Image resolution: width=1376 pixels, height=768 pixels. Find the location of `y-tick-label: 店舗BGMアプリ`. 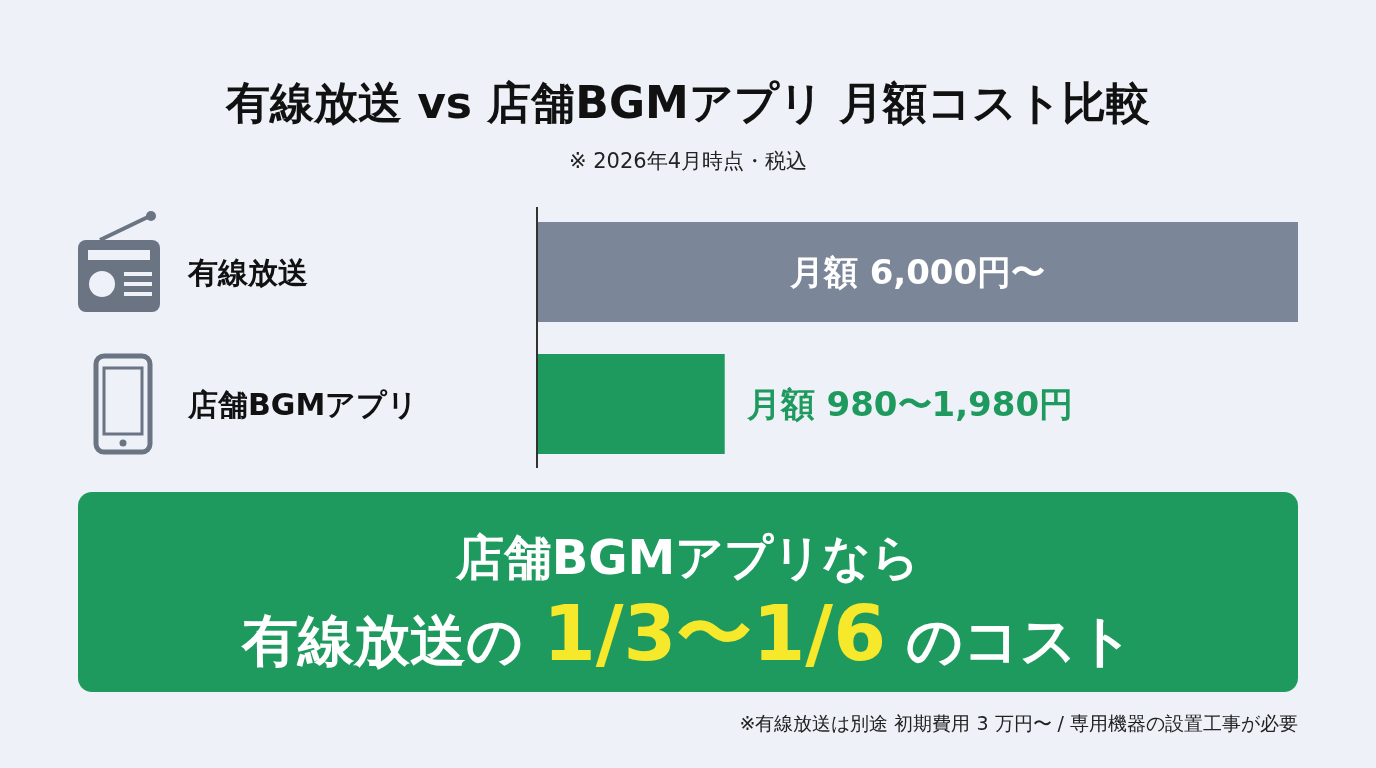

y-tick-label: 店舗BGMアプリ is located at coordinates (303, 404).